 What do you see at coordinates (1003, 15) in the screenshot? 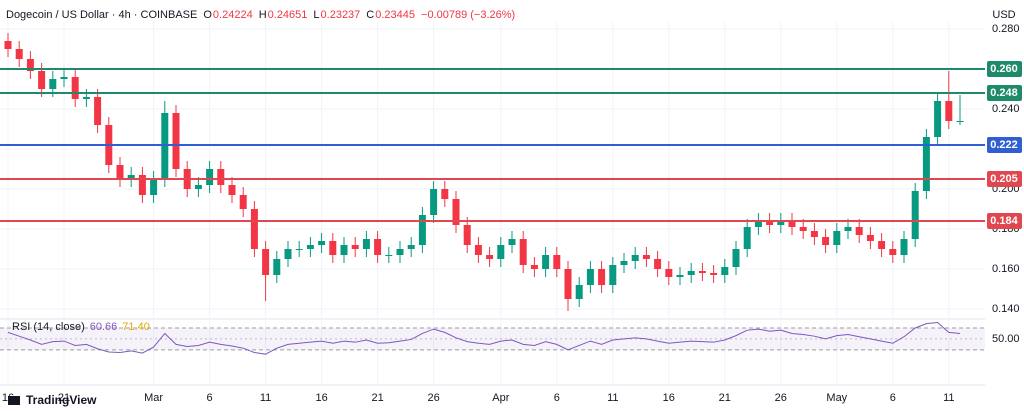
I see `currency: USD` at bounding box center [1003, 15].